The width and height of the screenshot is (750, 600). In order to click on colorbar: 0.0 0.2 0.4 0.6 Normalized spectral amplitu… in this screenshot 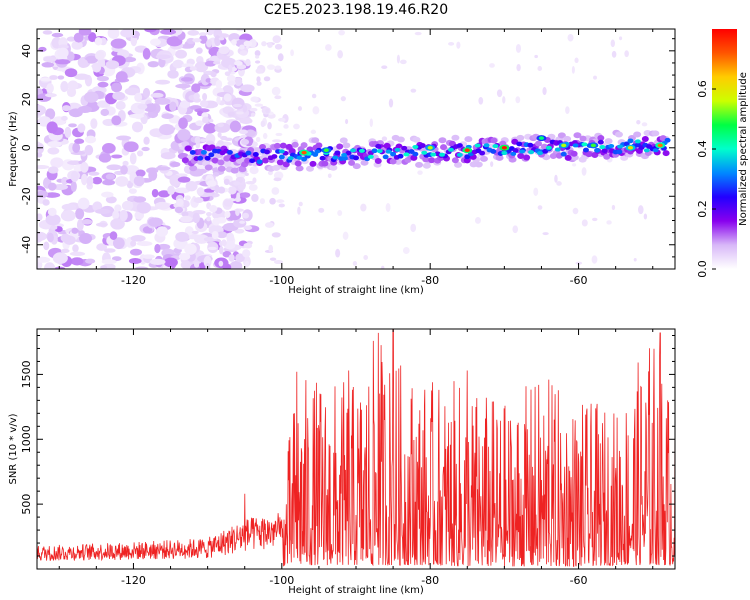, I will do `click(722, 153)`.